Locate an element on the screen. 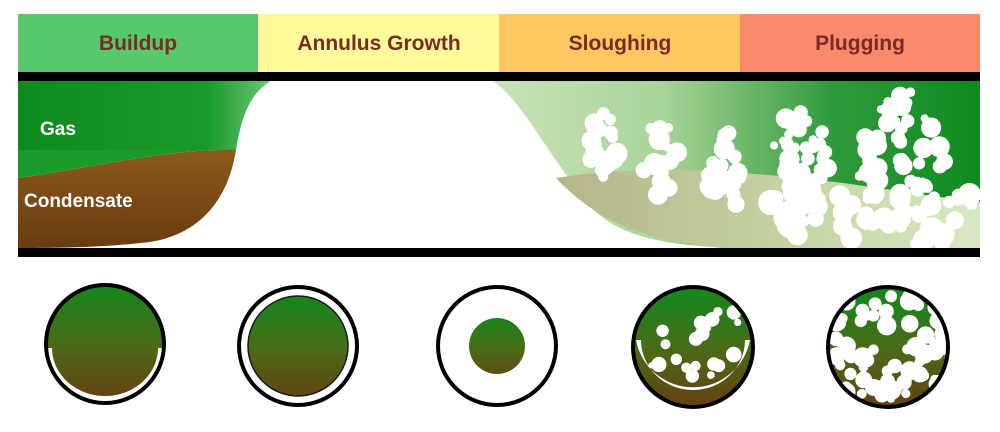 The width and height of the screenshot is (1000, 432). gas-label: Gas is located at coordinates (58, 129).